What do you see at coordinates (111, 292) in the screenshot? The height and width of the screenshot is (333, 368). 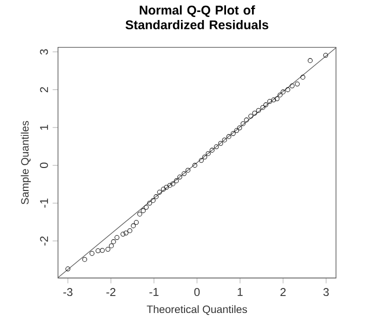 I see `x-tick-label: -2` at bounding box center [111, 292].